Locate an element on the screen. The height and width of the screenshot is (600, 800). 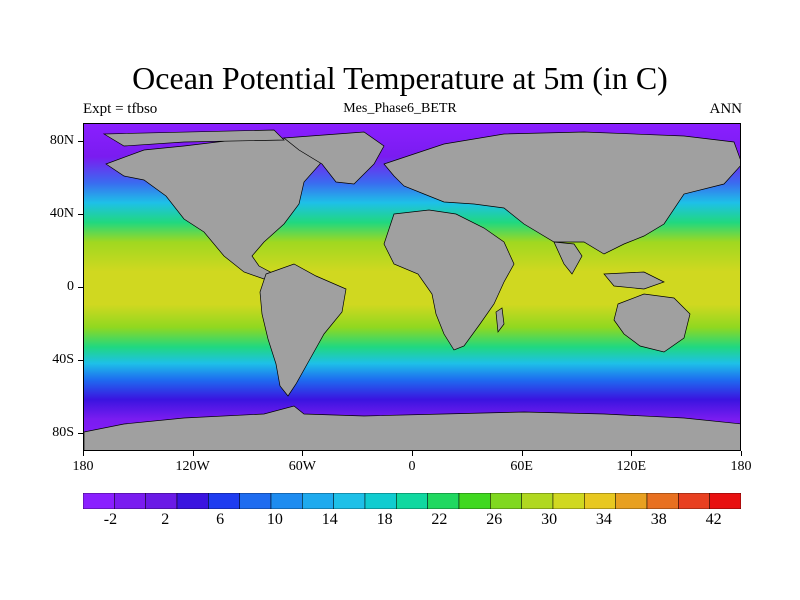
lon-label-1: 120W is located at coordinates (192, 466).